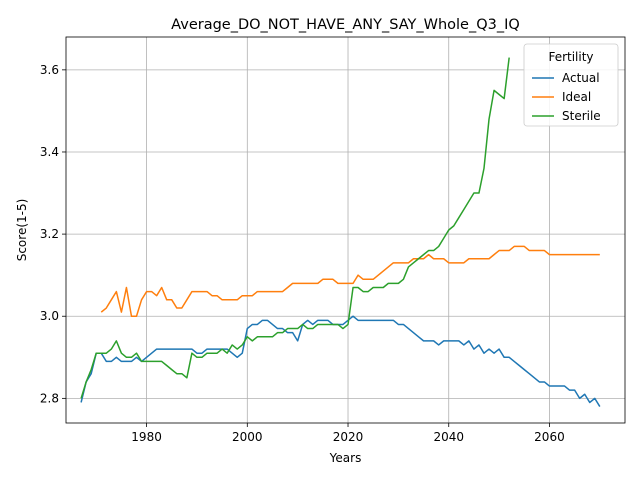 This screenshot has width=640, height=480. What do you see at coordinates (49, 152) in the screenshot?
I see `y-tick-label: 3.4` at bounding box center [49, 152].